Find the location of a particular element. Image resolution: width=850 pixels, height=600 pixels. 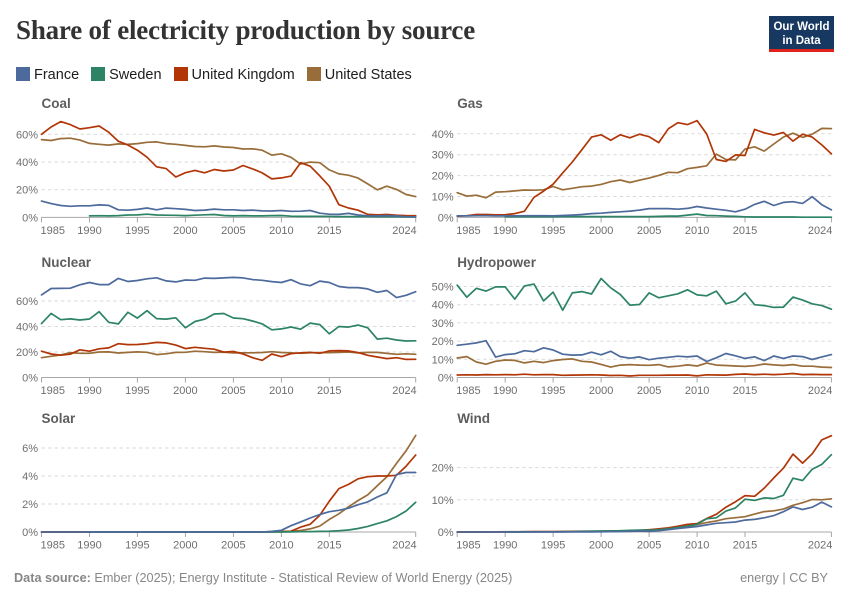

svg-text: 50% is located at coordinates (443, 288).